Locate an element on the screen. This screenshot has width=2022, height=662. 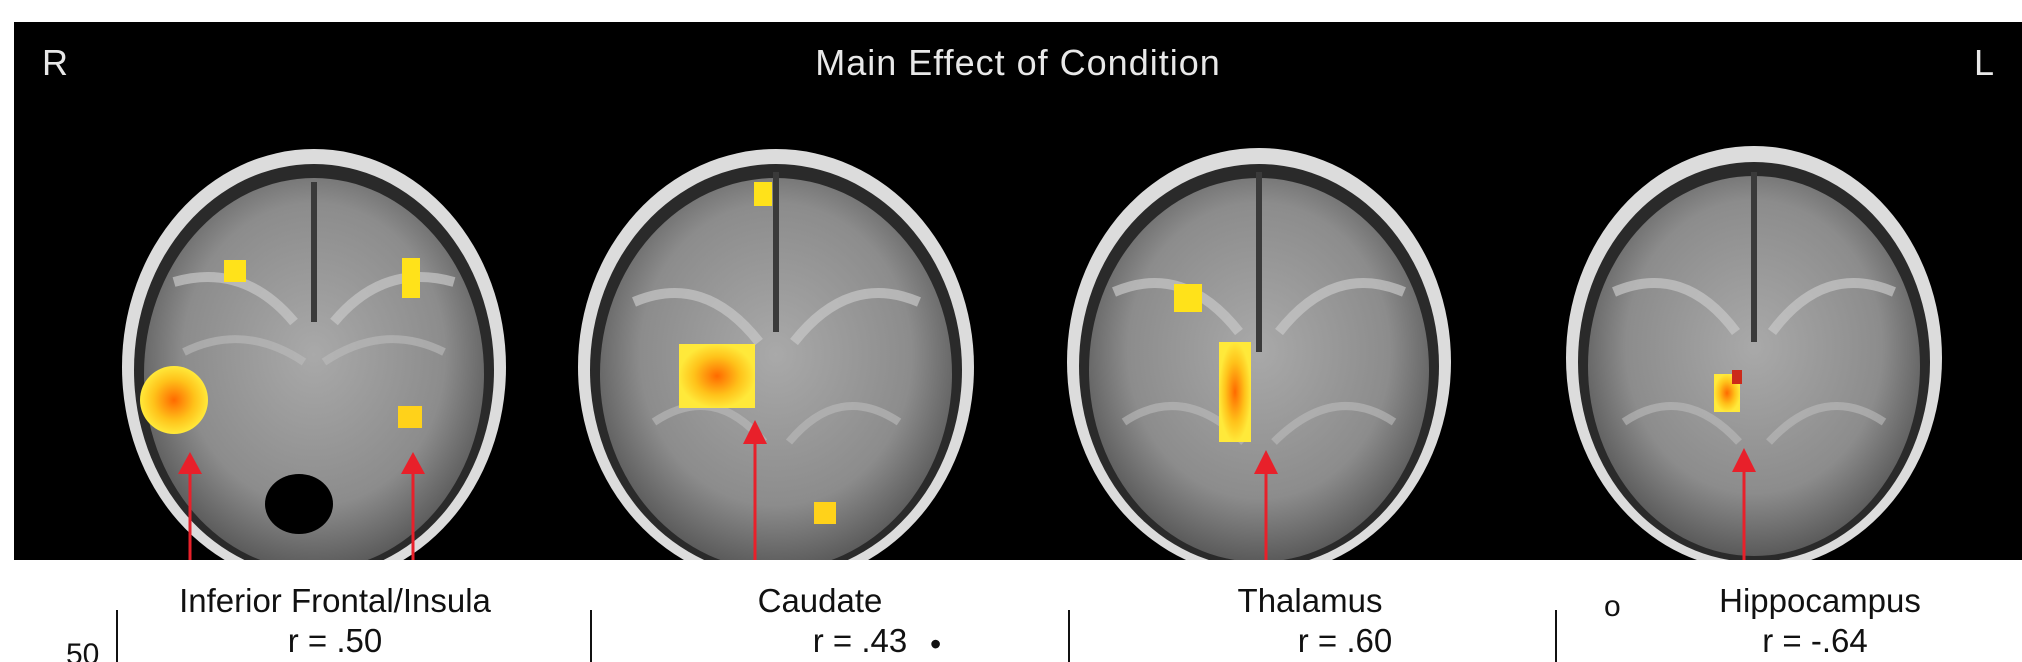
region-correlation: r = .43 is located at coordinates (860, 640).